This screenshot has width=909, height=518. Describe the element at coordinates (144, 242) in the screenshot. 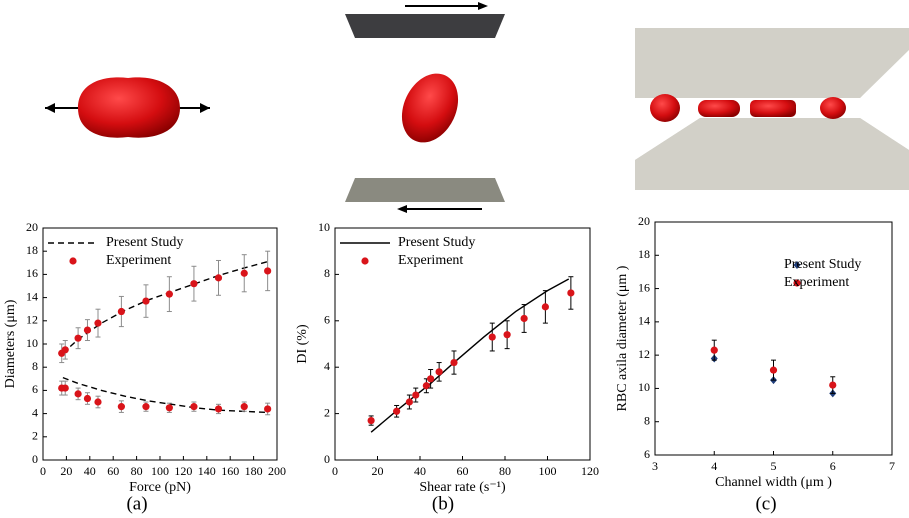

I see `legend-label: Present Study` at that location.